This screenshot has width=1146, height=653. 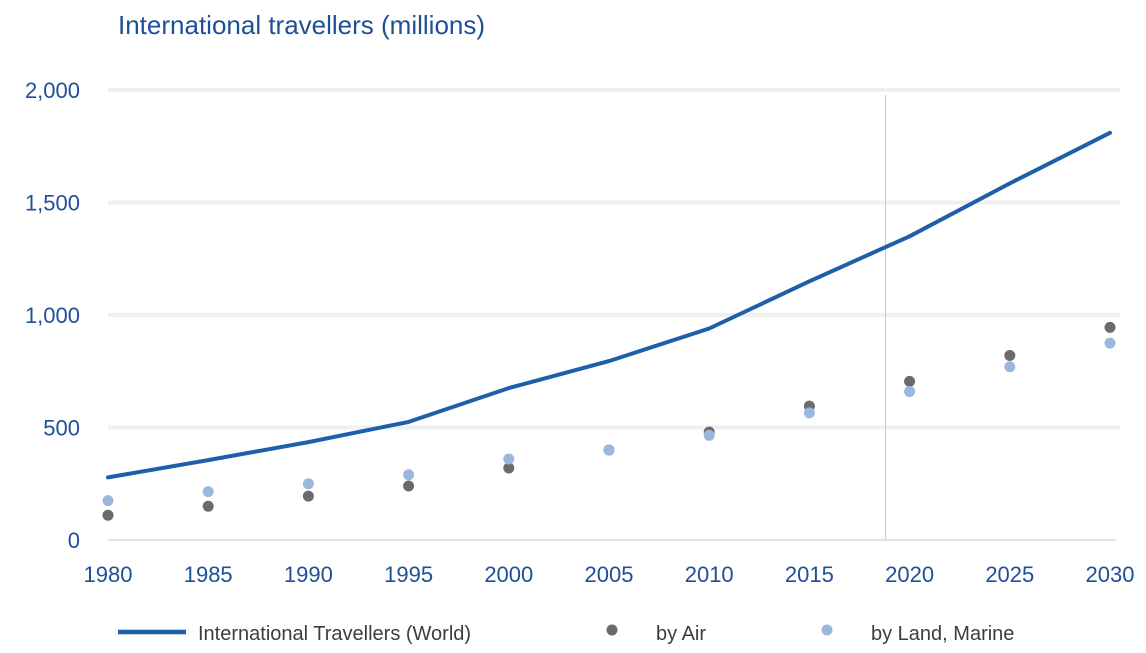 I want to click on y-tick-label: 1,500, so click(x=52, y=203).